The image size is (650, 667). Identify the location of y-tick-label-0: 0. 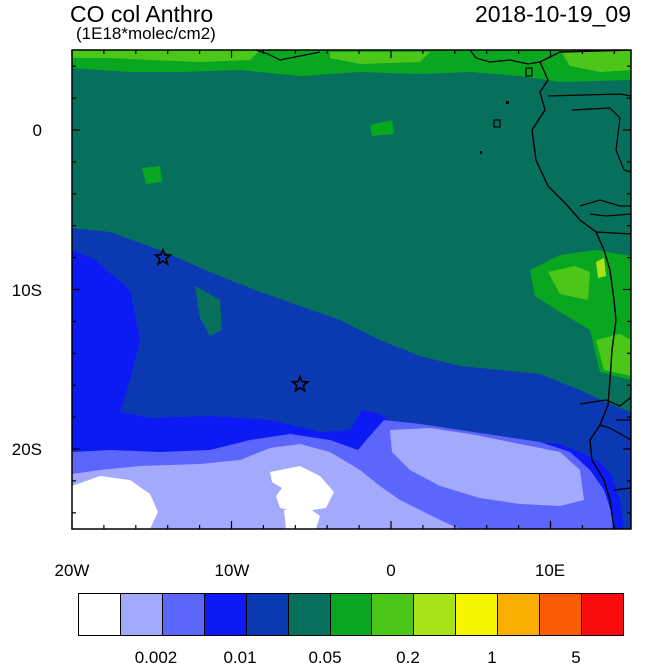
(37, 130).